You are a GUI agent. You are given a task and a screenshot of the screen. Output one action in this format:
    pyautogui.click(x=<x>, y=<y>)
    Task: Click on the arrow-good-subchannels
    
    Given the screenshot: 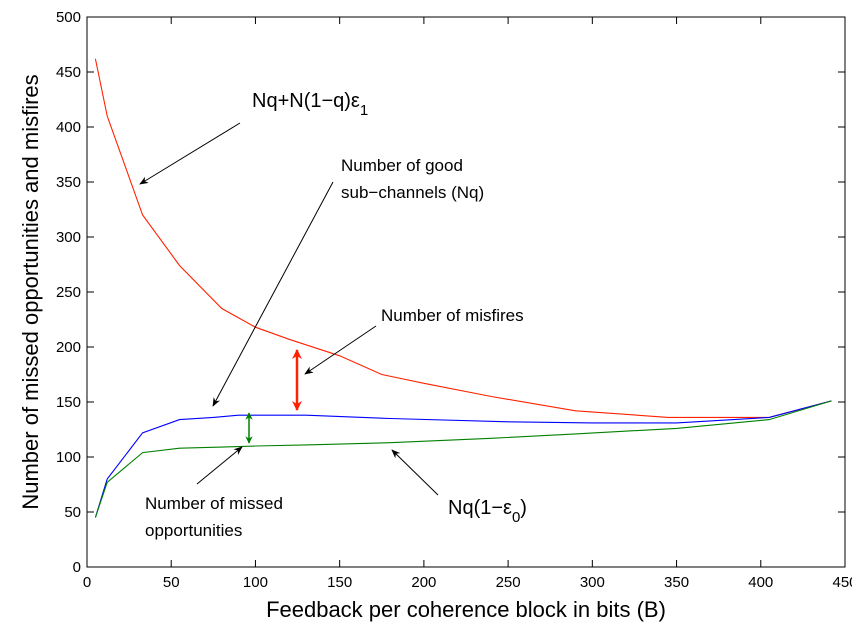 What is the action you would take?
    pyautogui.click(x=273, y=294)
    